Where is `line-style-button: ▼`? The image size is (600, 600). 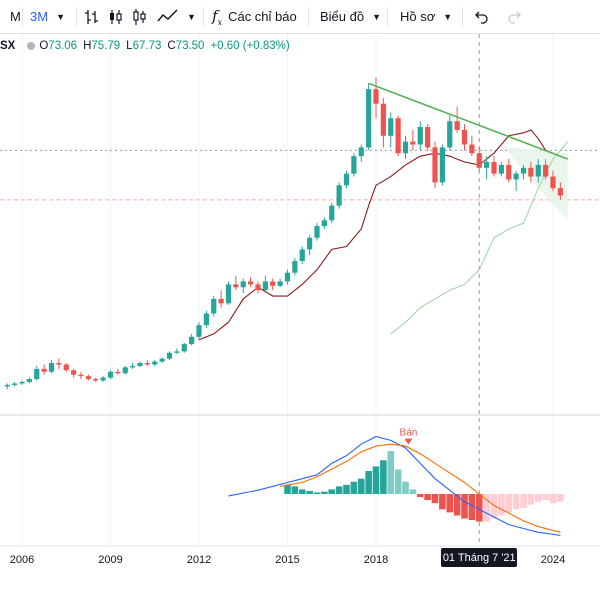
line-style-button: ▼ is located at coordinates (176, 16).